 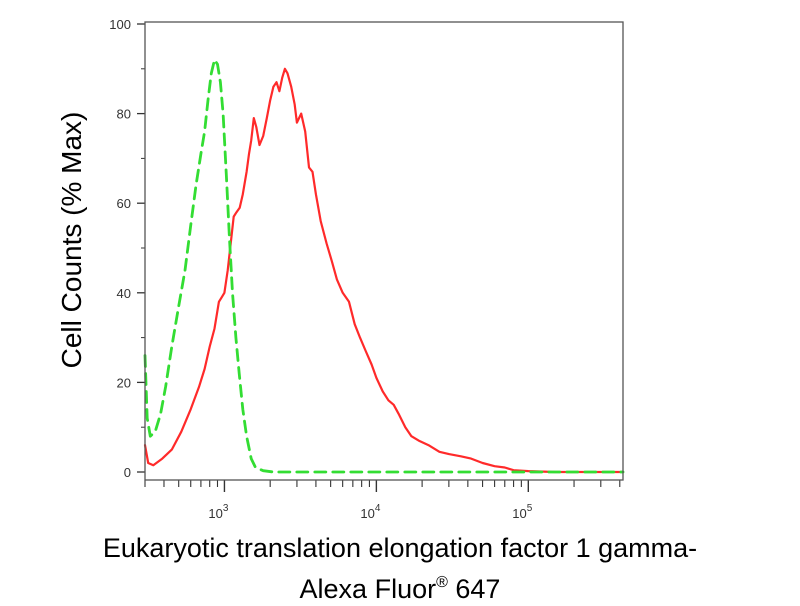 What do you see at coordinates (522, 512) in the screenshot?
I see `x-tick-label: 10⁵` at bounding box center [522, 512].